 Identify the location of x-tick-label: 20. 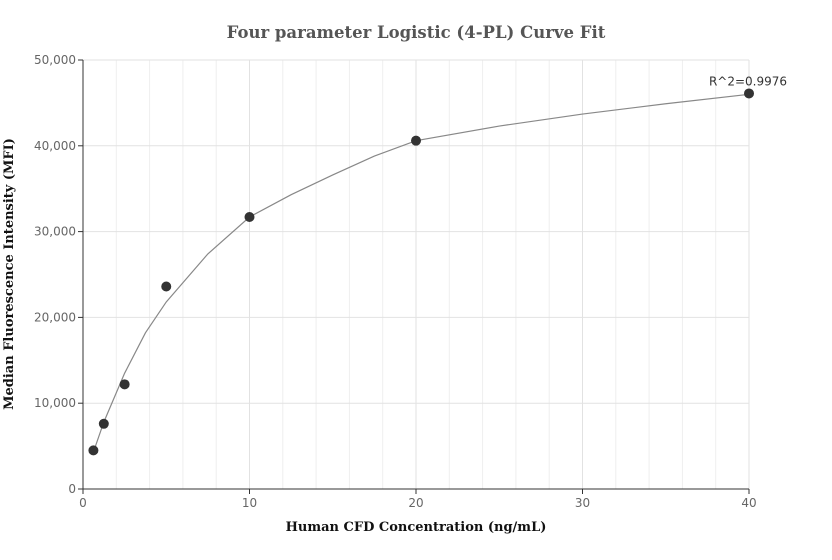
(415, 503).